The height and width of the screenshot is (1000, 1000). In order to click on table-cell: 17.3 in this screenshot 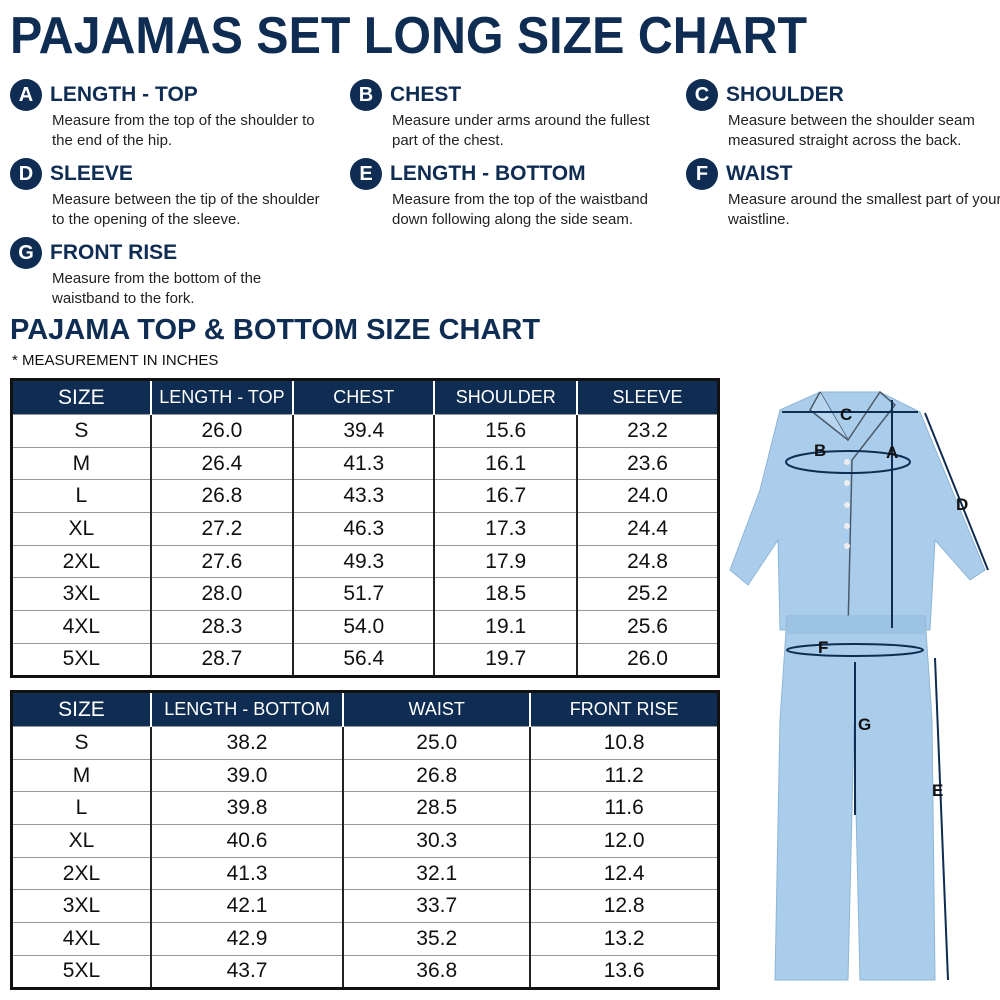, I will do `click(505, 529)`.